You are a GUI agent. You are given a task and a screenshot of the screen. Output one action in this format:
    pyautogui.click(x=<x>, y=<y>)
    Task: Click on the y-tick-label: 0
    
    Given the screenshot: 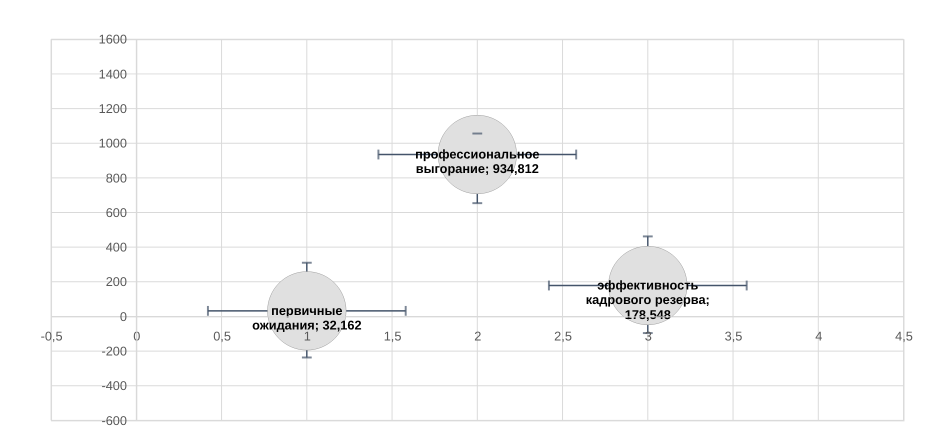 What is the action you would take?
    pyautogui.click(x=123, y=316)
    